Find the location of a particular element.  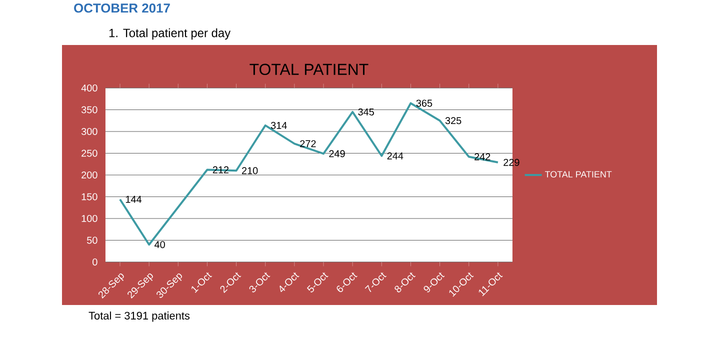

chart-subtitle: 1. Total patient per day is located at coordinates (170, 34).